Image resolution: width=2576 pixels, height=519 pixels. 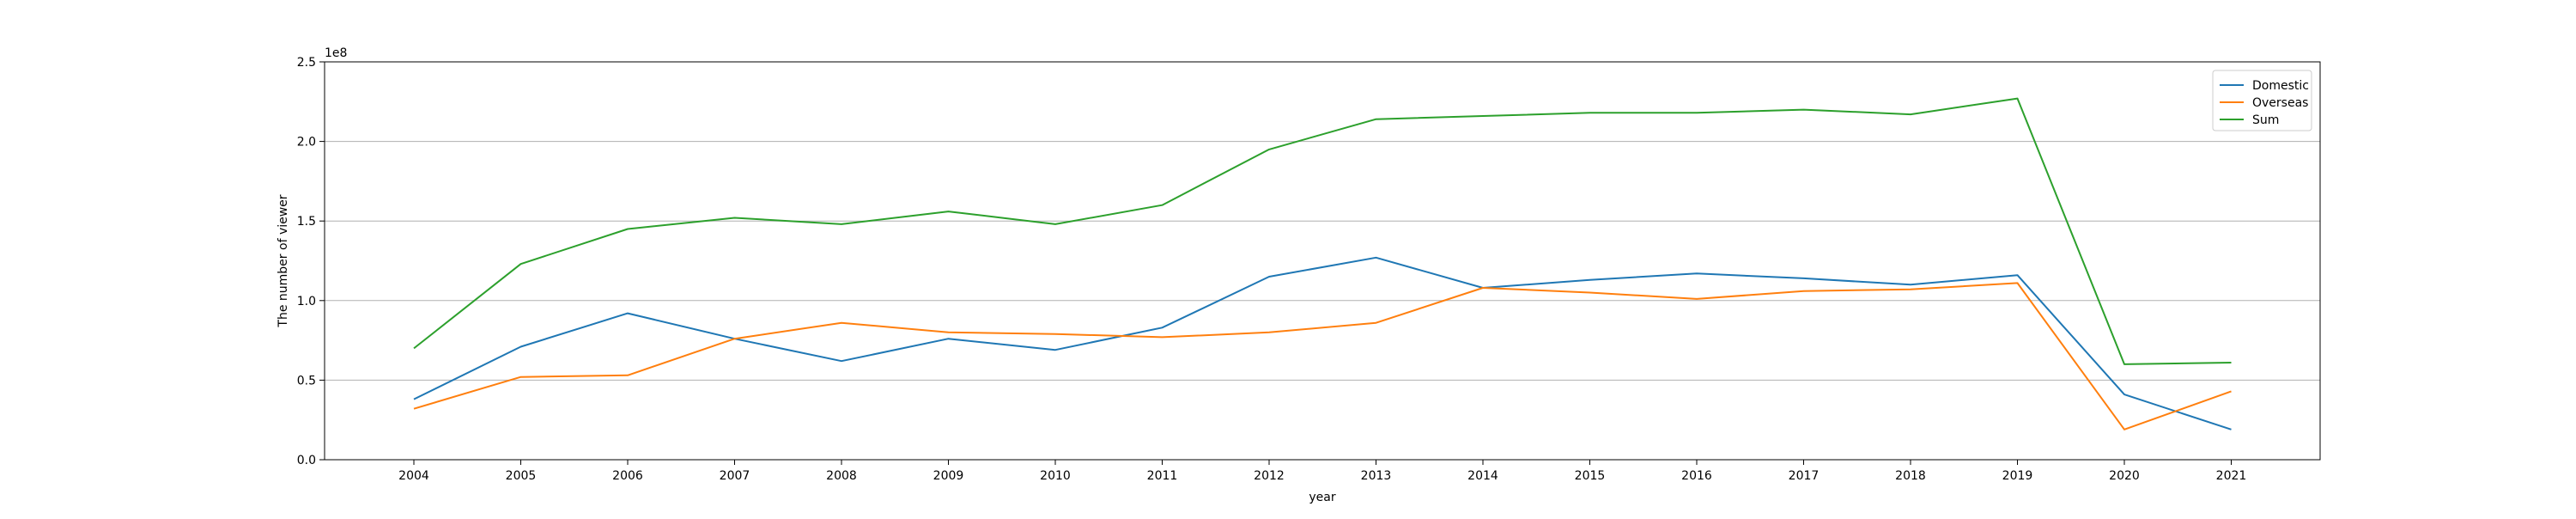 What do you see at coordinates (2280, 103) in the screenshot?
I see `legend-label-overseas: Overseas` at bounding box center [2280, 103].